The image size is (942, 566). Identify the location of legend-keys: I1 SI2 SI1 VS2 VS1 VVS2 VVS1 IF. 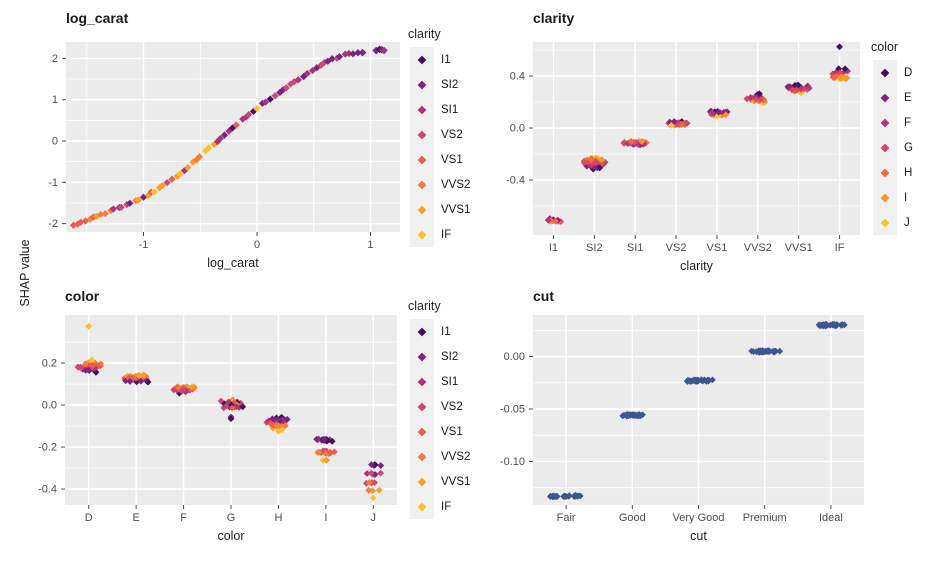
(440, 419).